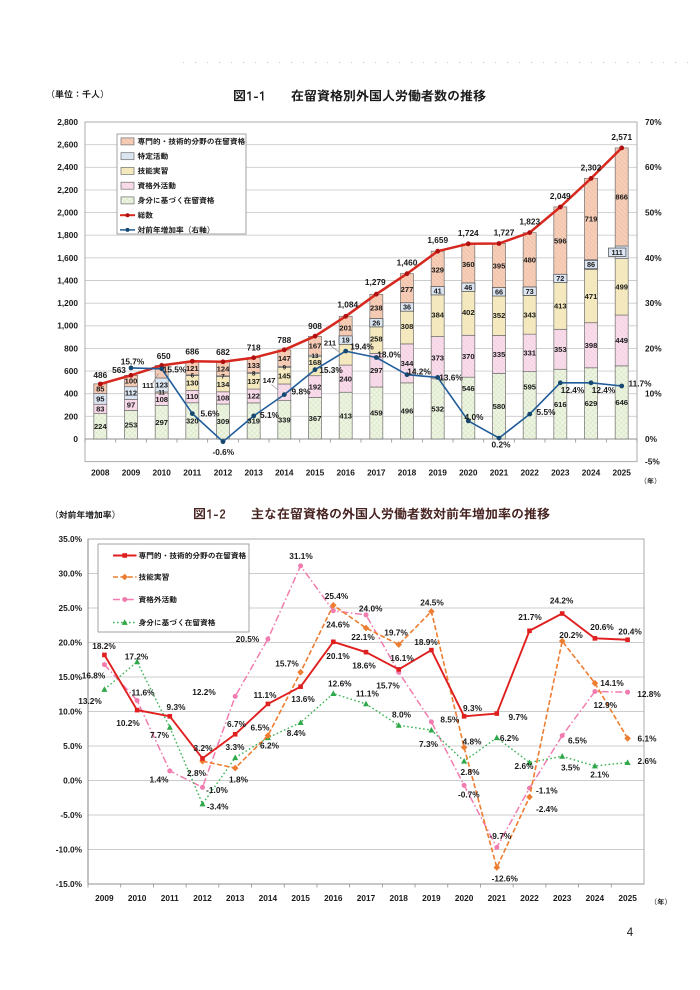  I want to click on svg-text: 1,460, so click(407, 263).